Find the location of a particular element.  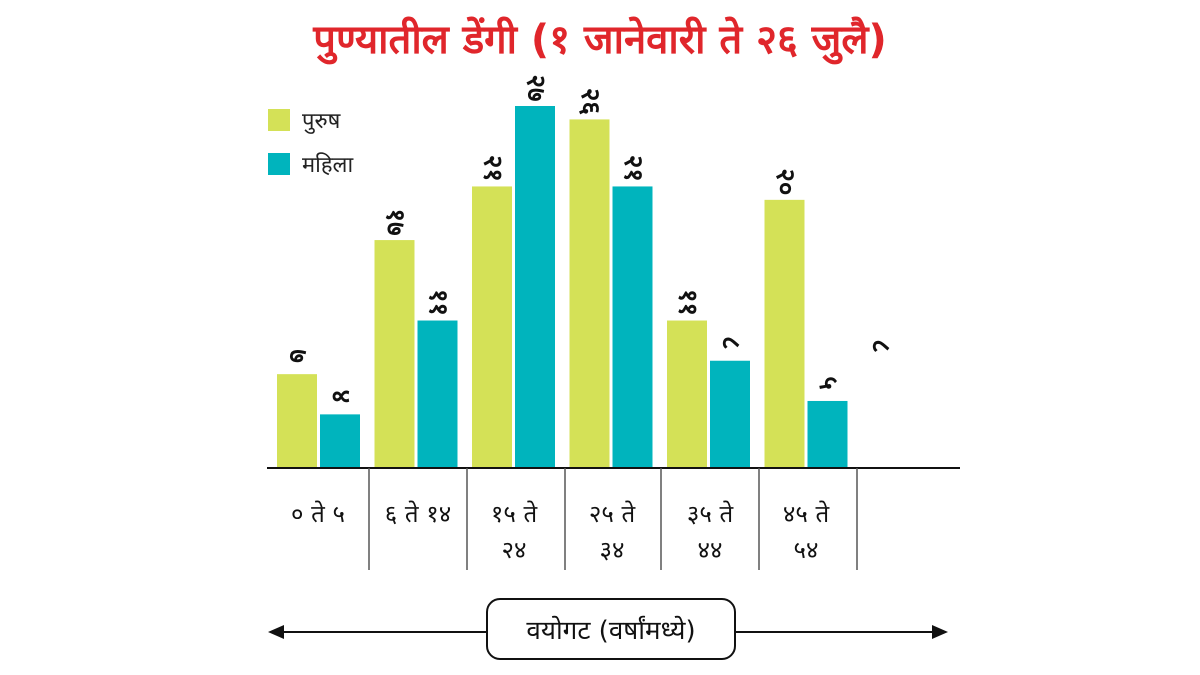

legend-swatch-male is located at coordinates (279, 120).